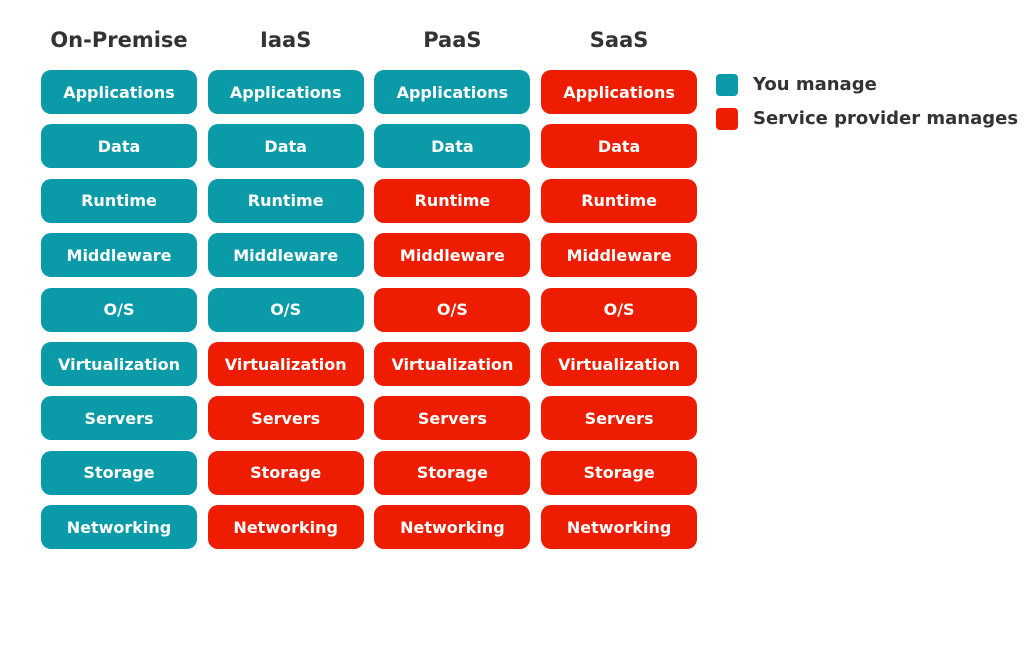  I want to click on column-title: PaaS, so click(452, 40).